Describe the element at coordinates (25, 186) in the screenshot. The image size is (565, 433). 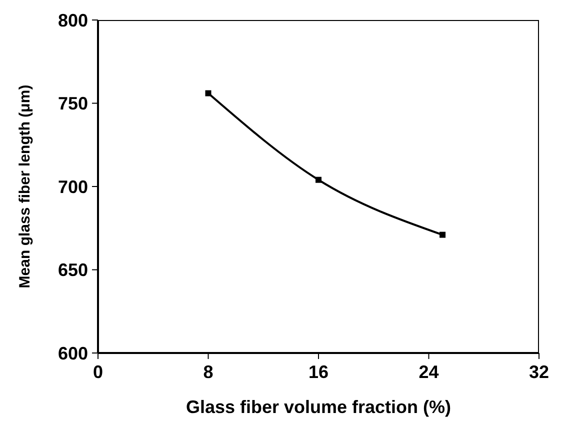
I see `y-axis-title: Mean glass fiber length (μm)` at that location.